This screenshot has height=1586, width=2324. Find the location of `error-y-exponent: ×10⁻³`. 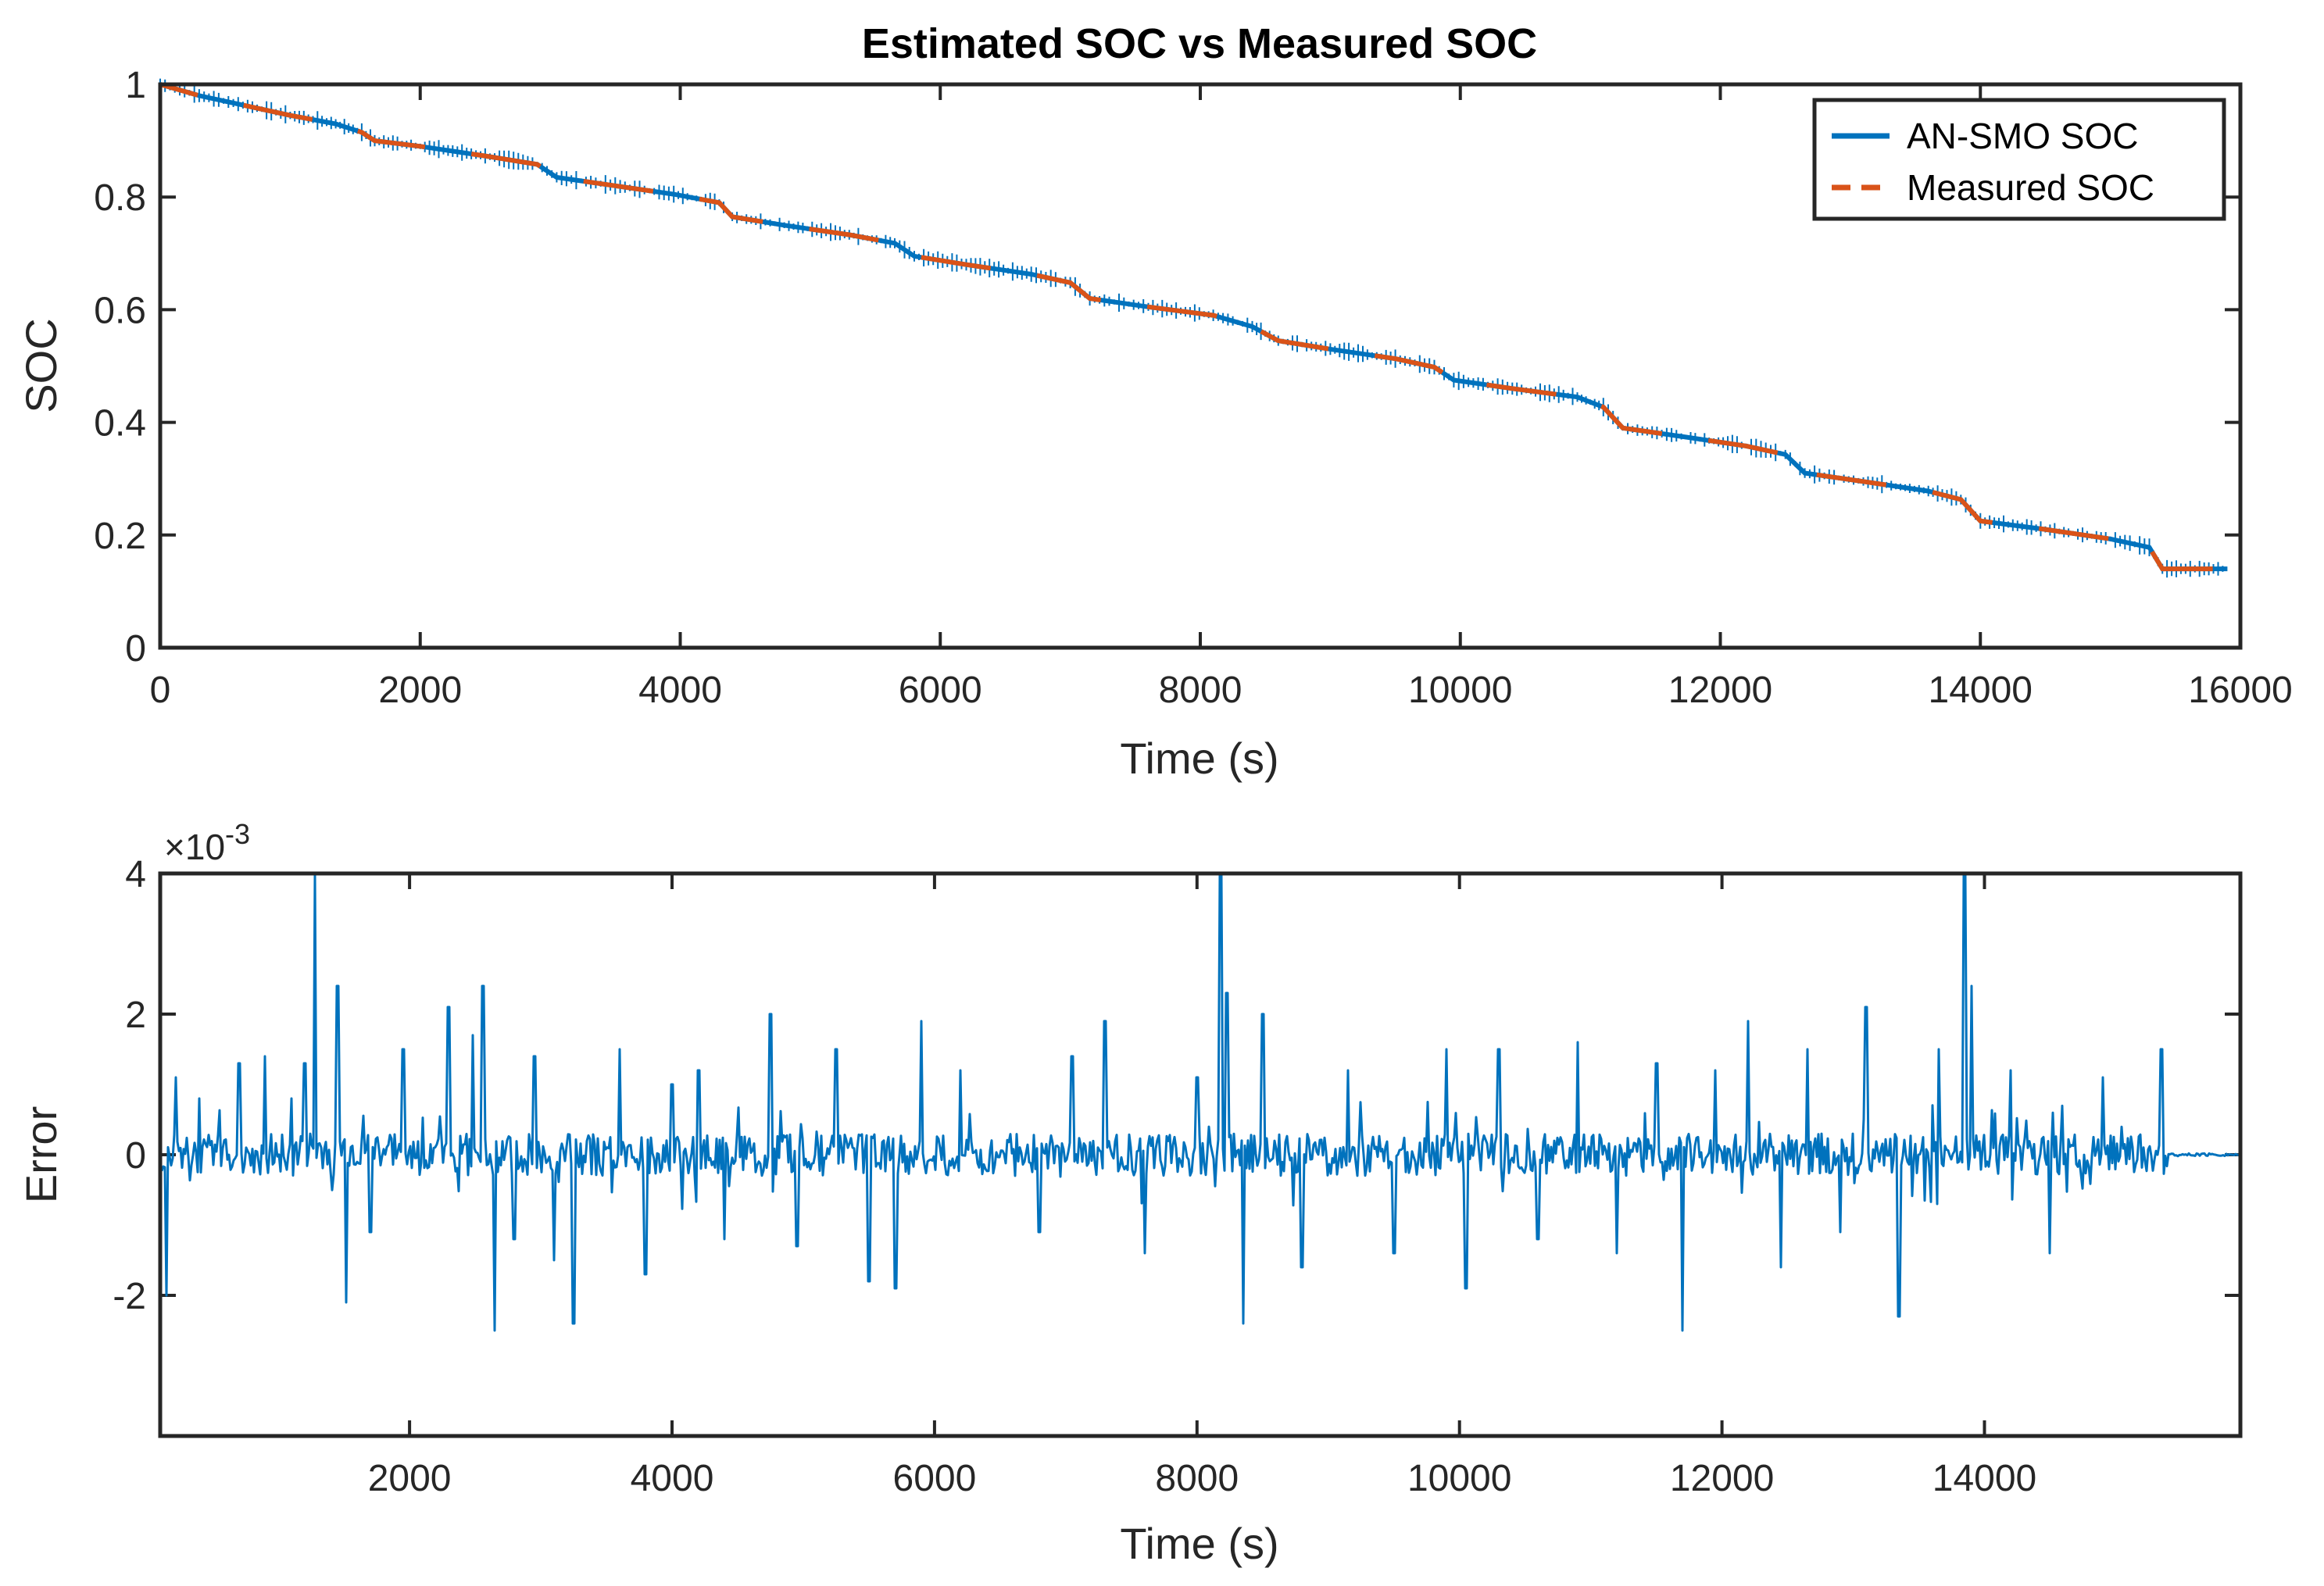

error-y-exponent: ×10⁻³ is located at coordinates (207, 842).